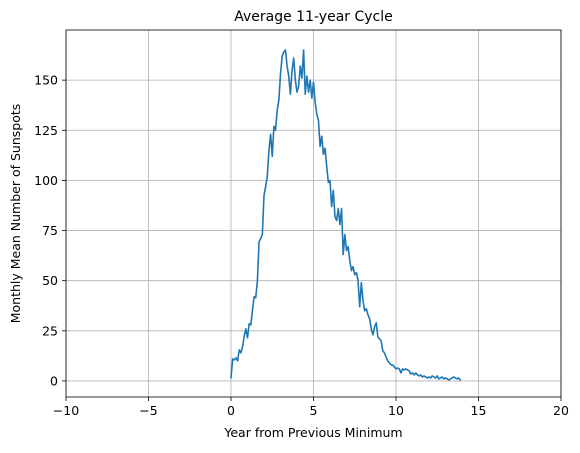 Image resolution: width=580 pixels, height=453 pixels. Describe the element at coordinates (50, 330) in the screenshot. I see `y-tick-label: 25` at that location.